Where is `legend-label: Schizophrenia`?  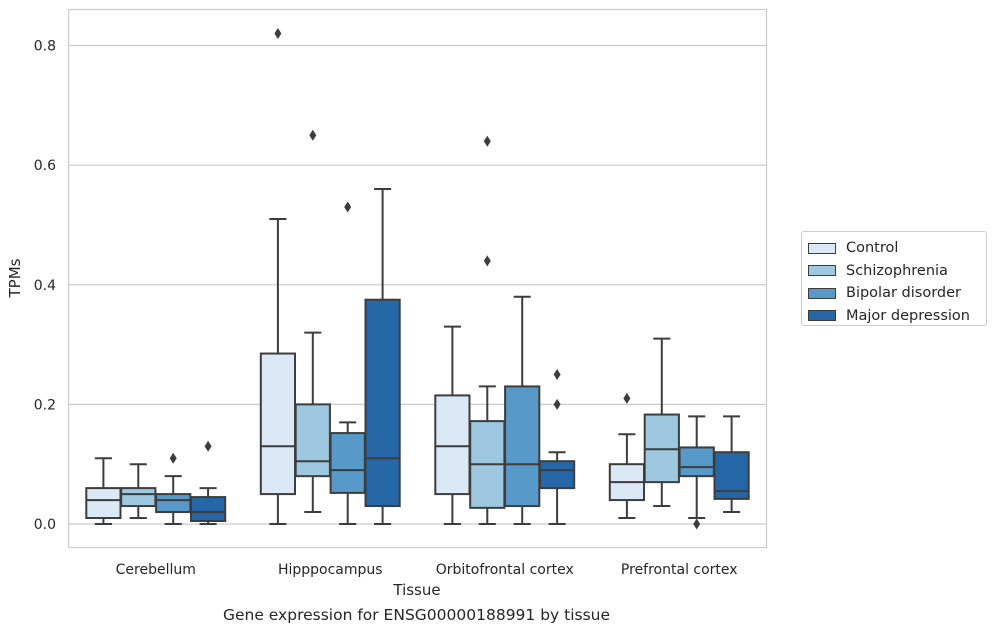
legend-label: Schizophrenia is located at coordinates (897, 270).